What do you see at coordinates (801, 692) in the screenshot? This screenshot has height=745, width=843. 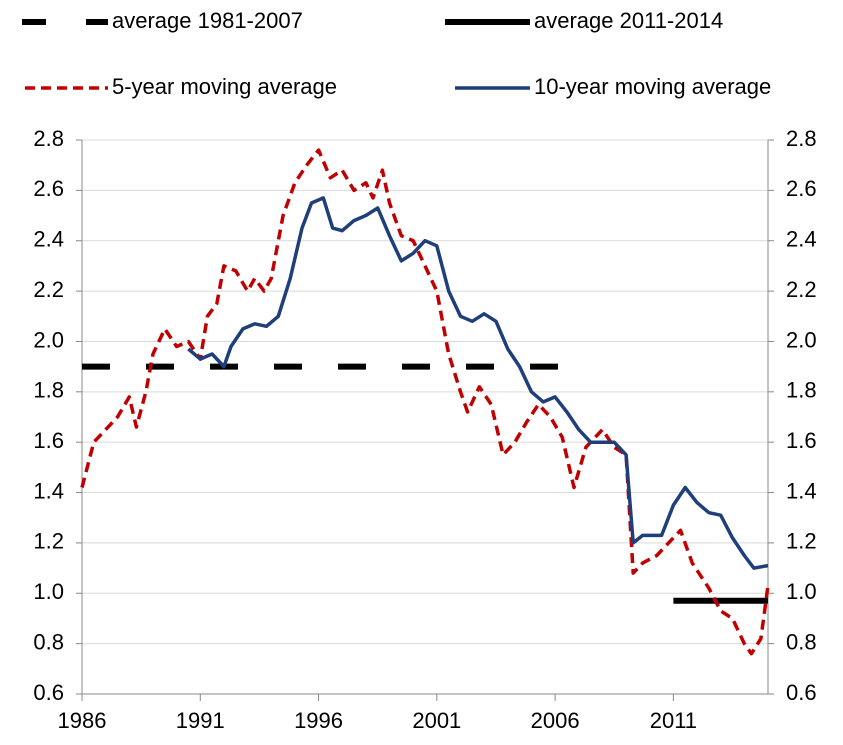 I see `y2-tick-label: 0.6` at bounding box center [801, 692].